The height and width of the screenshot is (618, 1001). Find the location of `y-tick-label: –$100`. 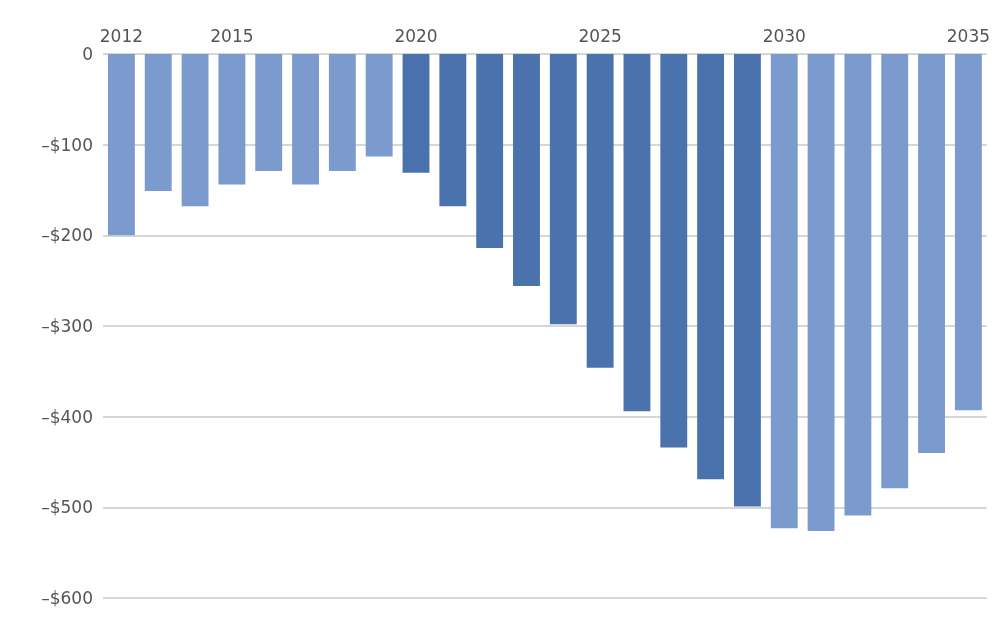

y-tick-label: –$100 is located at coordinates (67, 144).